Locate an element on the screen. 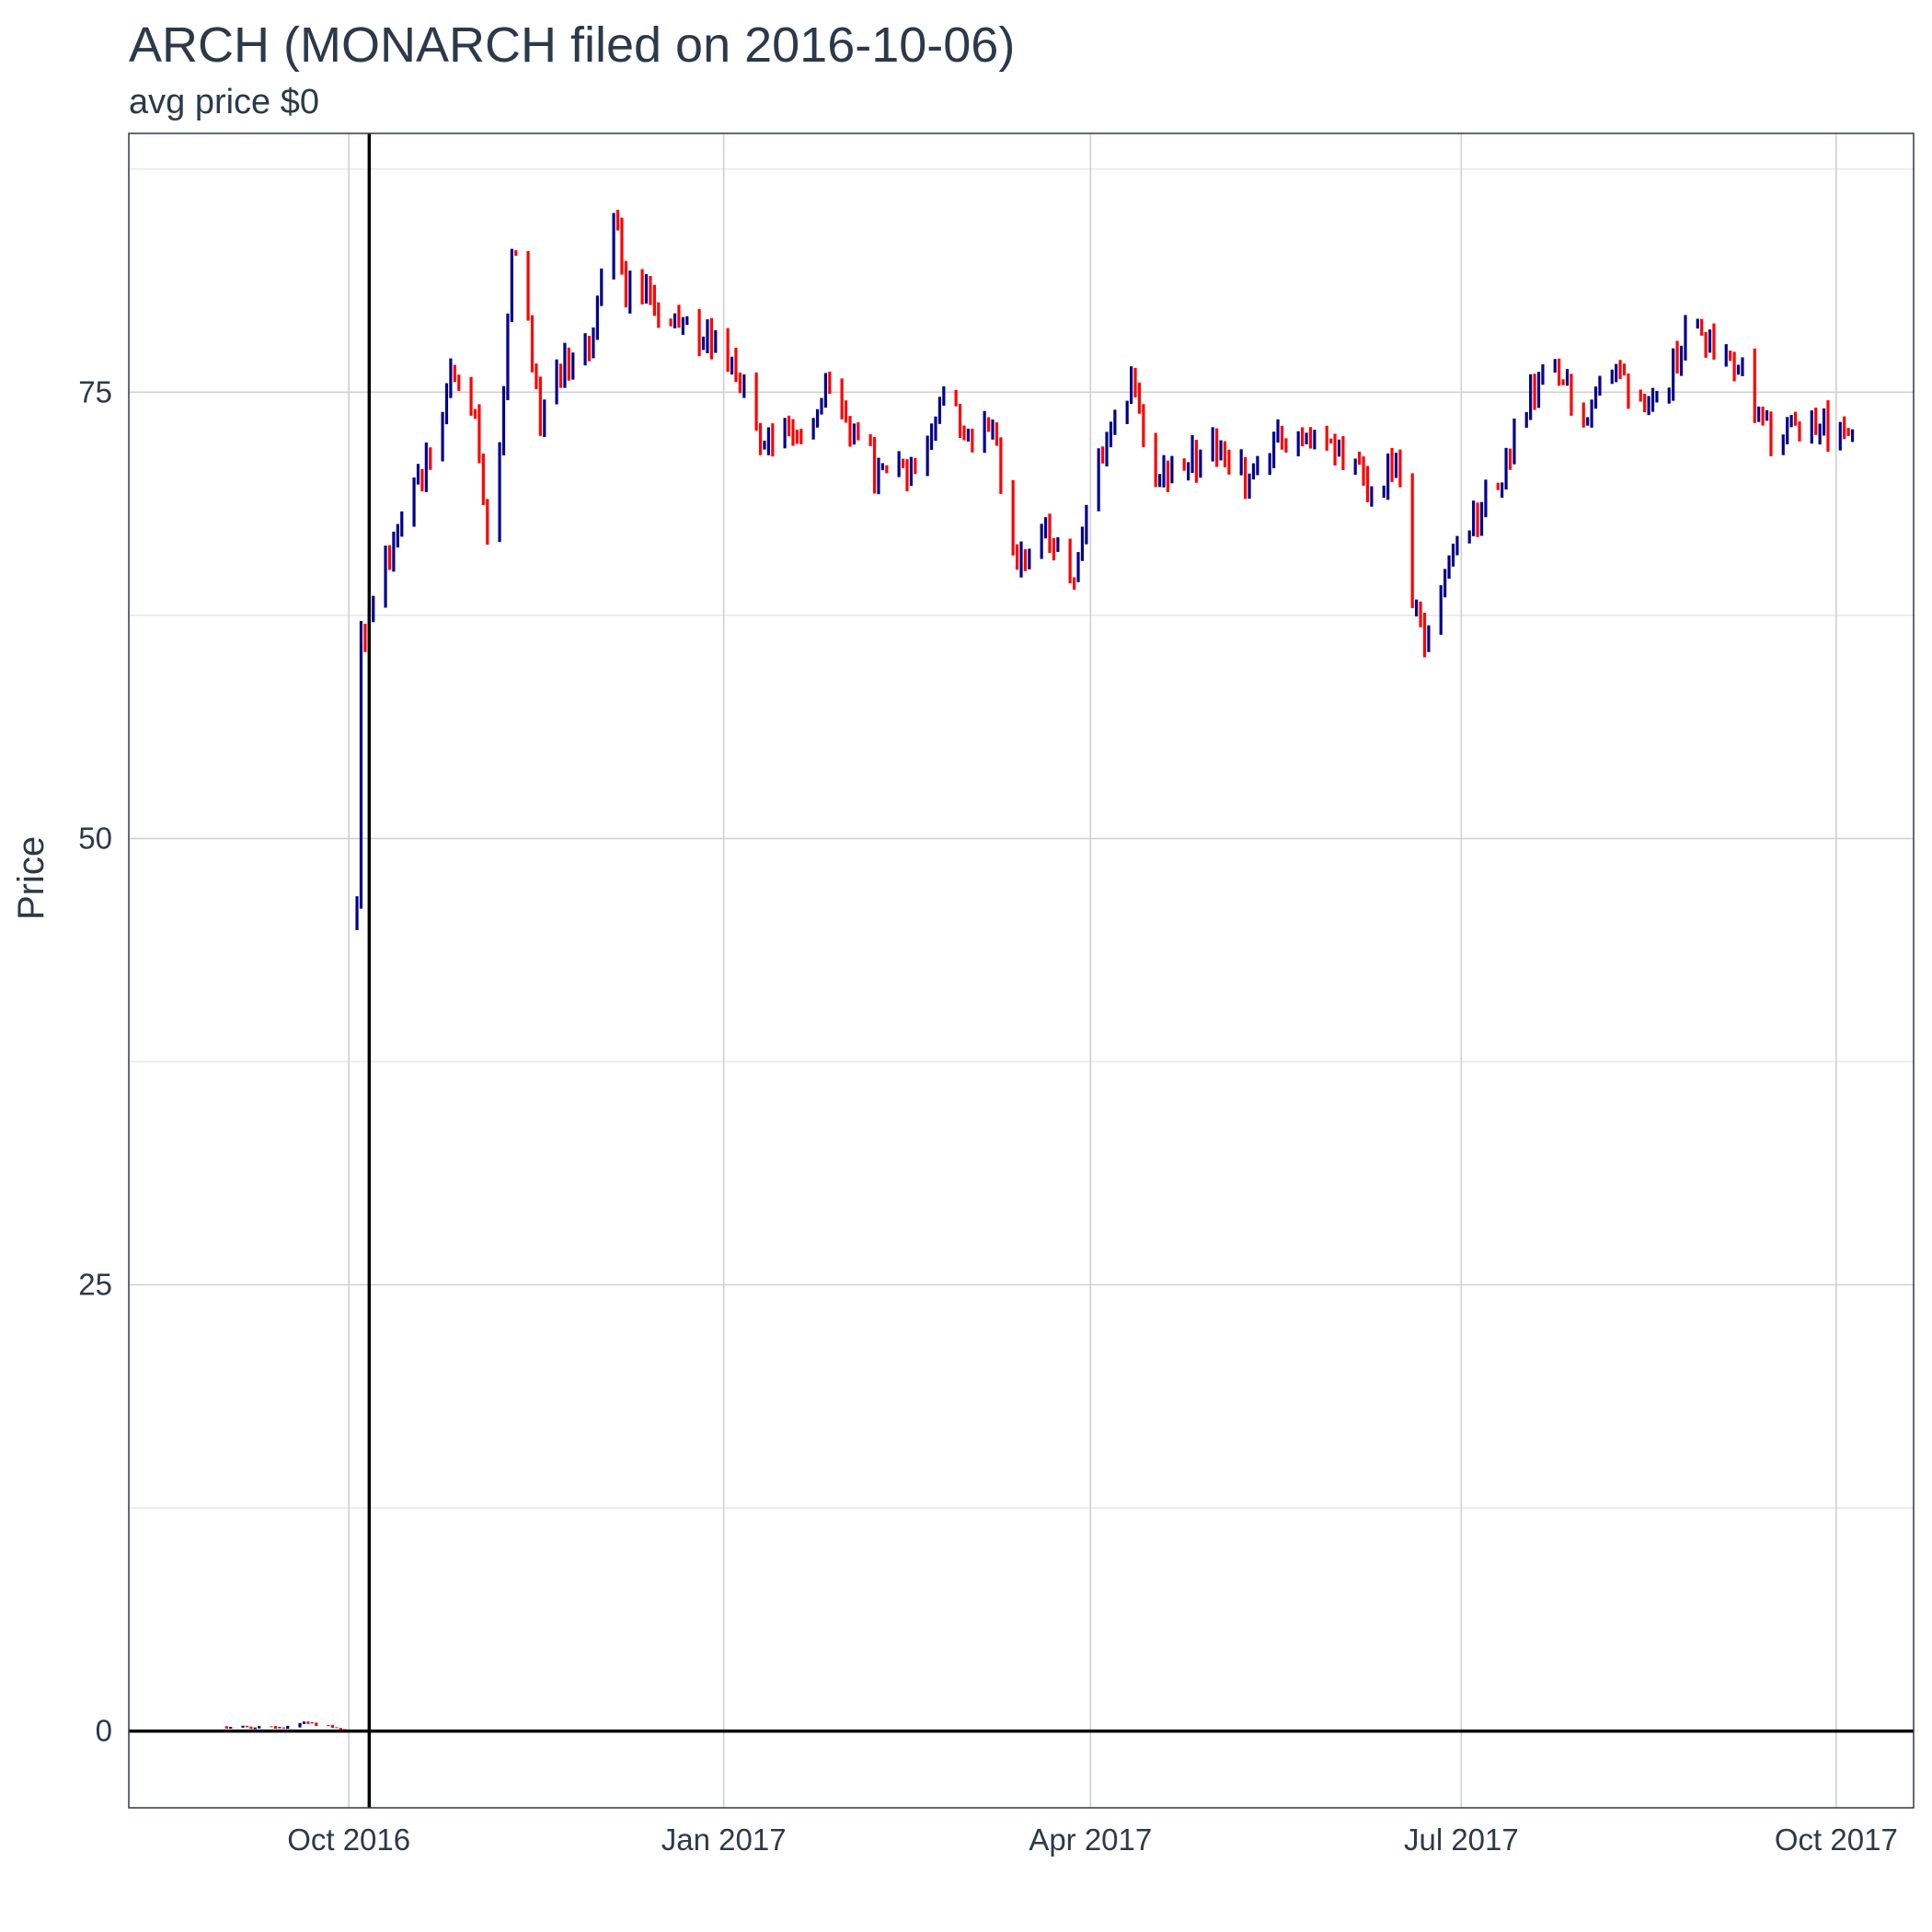  chart-subtitle: avg price $0 is located at coordinates (224, 102).